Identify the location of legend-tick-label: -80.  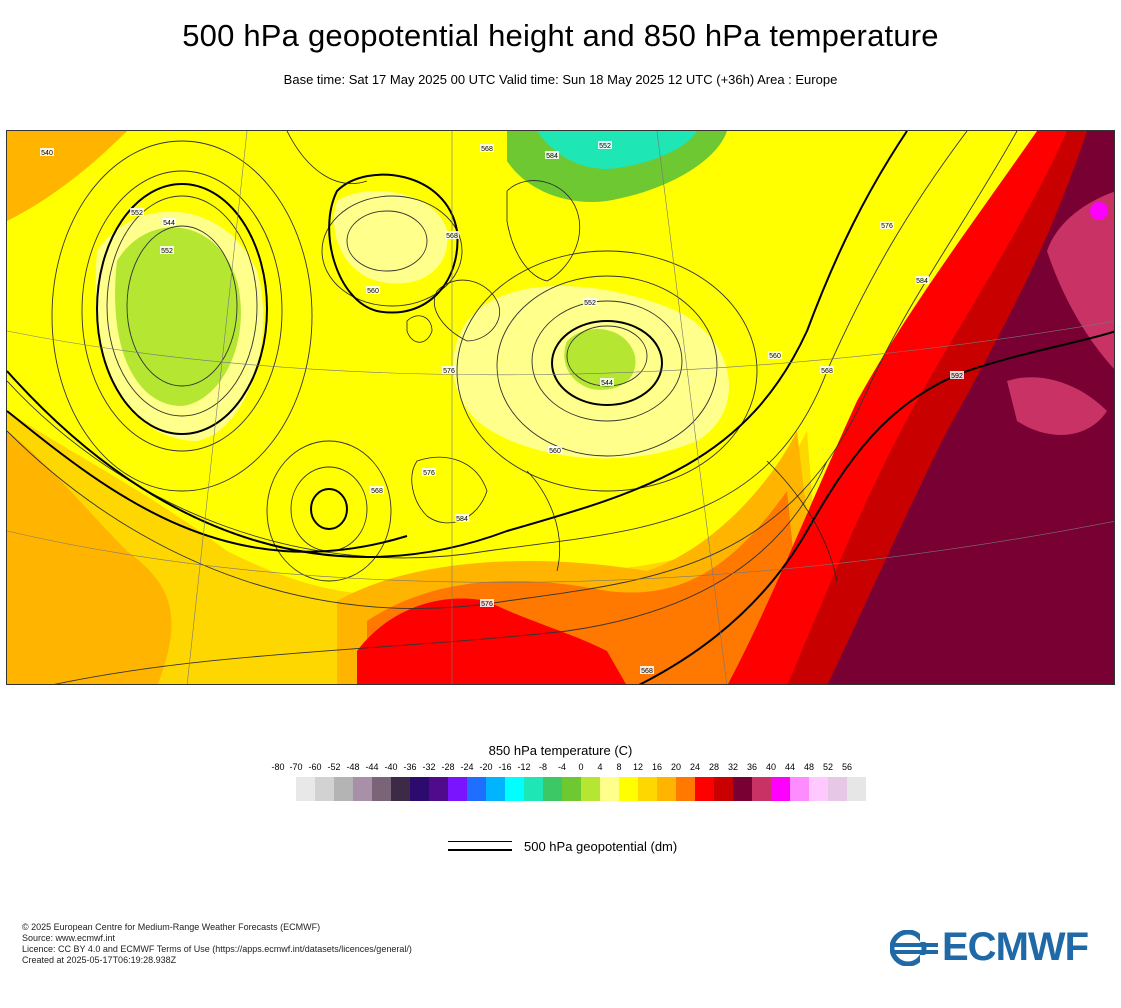
(278, 767).